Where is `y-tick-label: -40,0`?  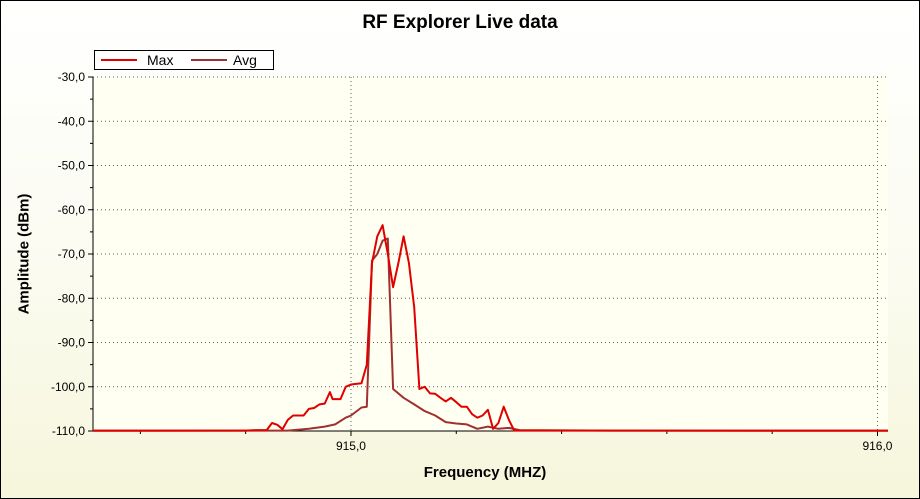
y-tick-label: -40,0 is located at coordinates (72, 121).